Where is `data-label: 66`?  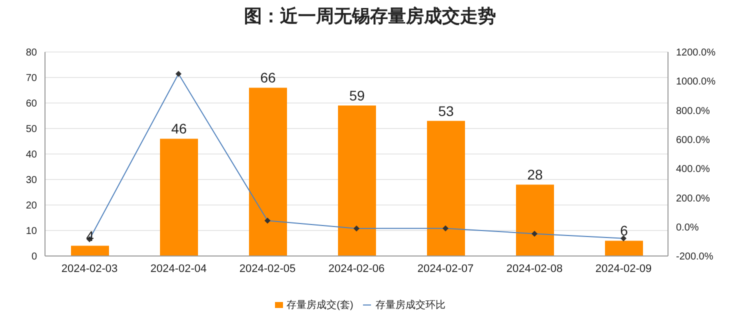 data-label: 66 is located at coordinates (268, 78).